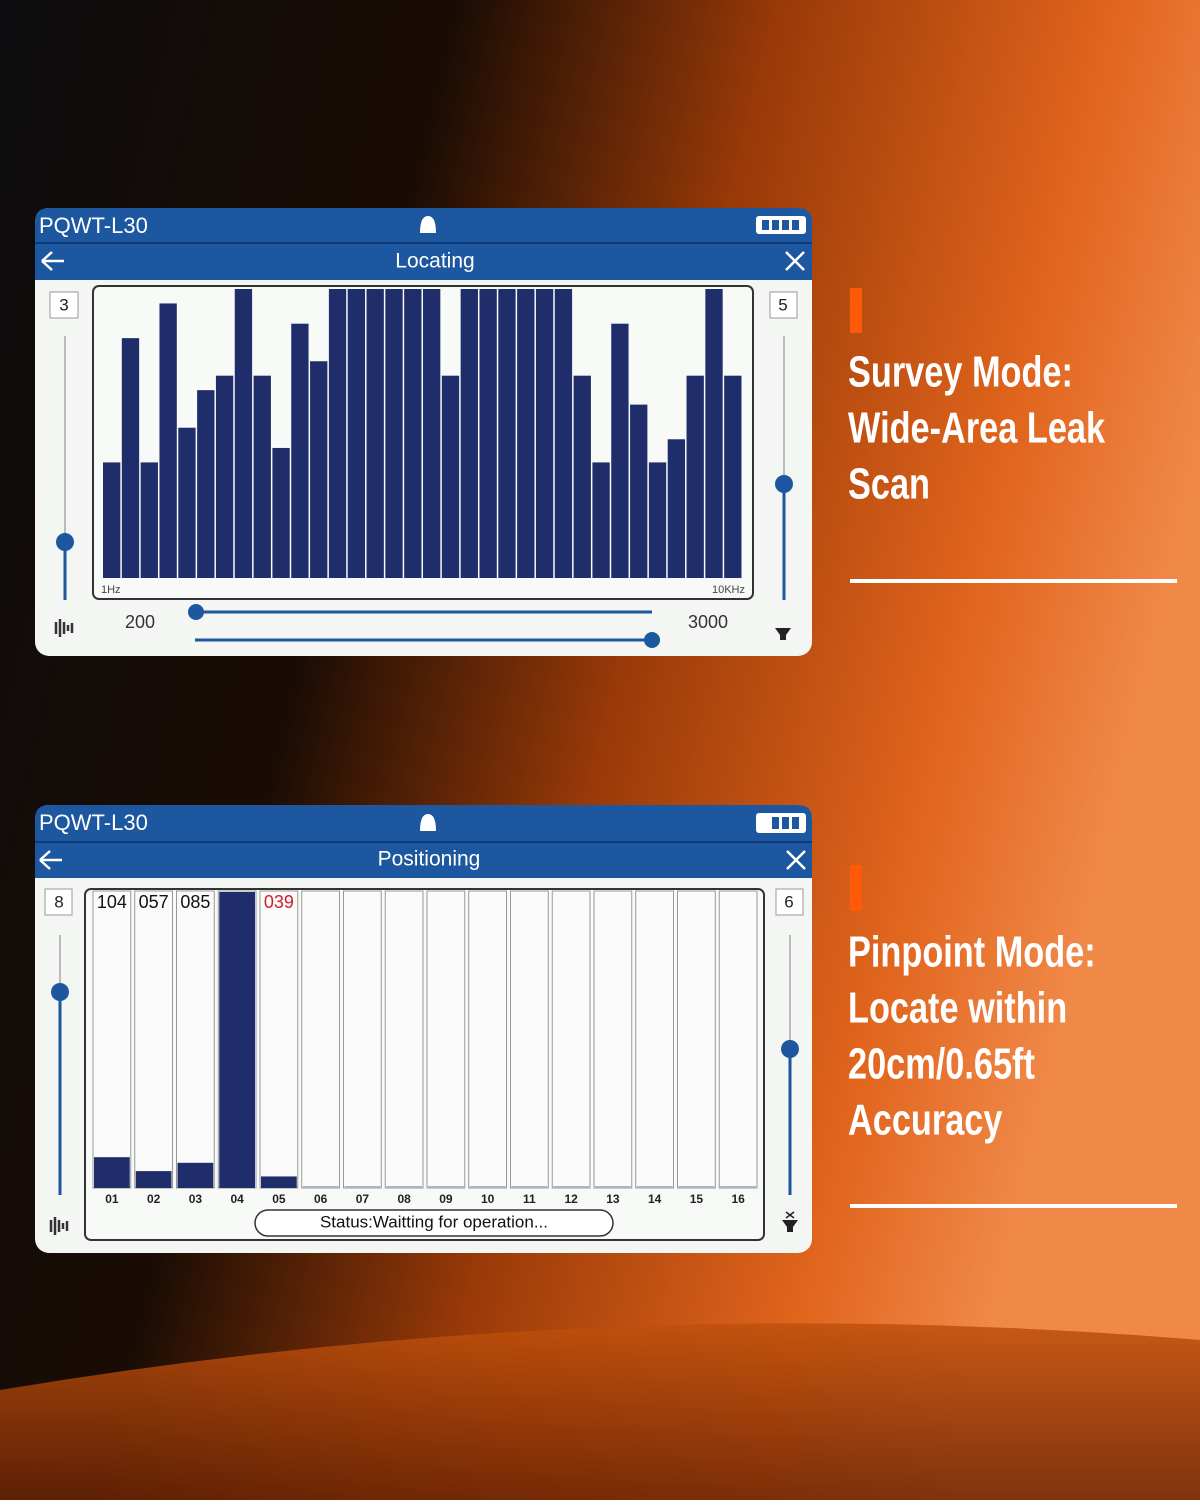 The width and height of the screenshot is (1200, 1505). Describe the element at coordinates (488, 1199) in the screenshot. I see `channel-label: 10` at that location.